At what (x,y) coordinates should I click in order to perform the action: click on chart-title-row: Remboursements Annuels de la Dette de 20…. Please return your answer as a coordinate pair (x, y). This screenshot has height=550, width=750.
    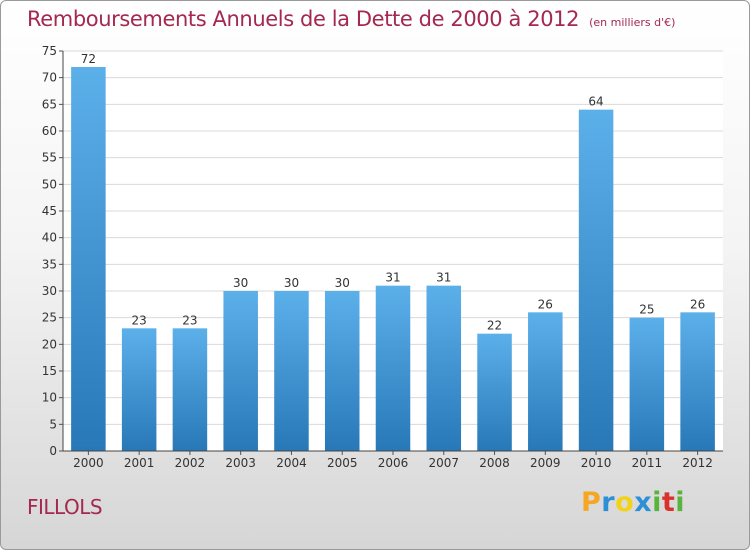
    Looking at the image, I should click on (351, 19).